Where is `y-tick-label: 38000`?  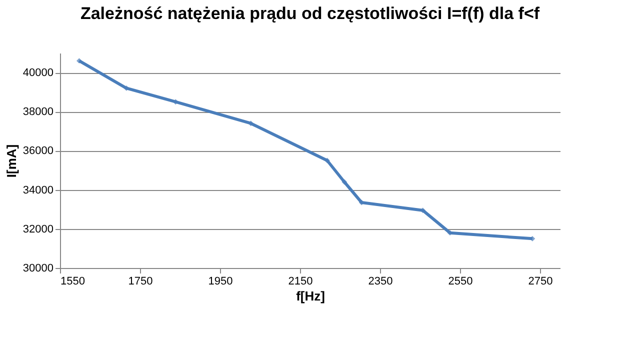
y-tick-label: 38000 is located at coordinates (38, 112).